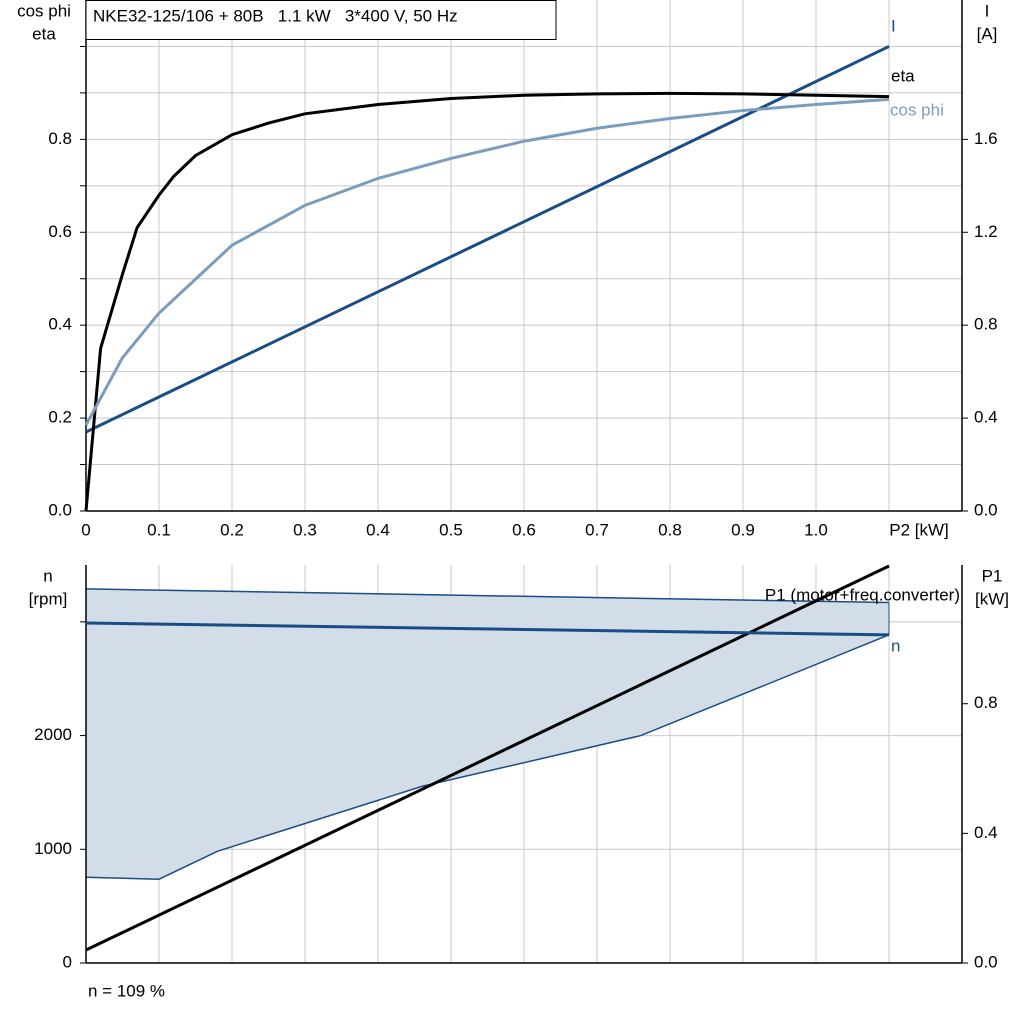 The width and height of the screenshot is (1024, 1029). I want to click on band-edge, so click(487, 596).